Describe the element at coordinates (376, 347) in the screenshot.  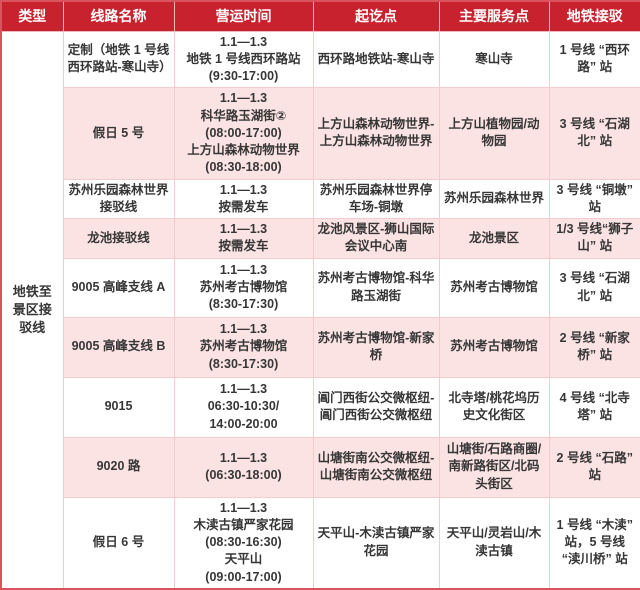
I see `cell-terminals: 苏州考古博物馆-新家桥` at that location.